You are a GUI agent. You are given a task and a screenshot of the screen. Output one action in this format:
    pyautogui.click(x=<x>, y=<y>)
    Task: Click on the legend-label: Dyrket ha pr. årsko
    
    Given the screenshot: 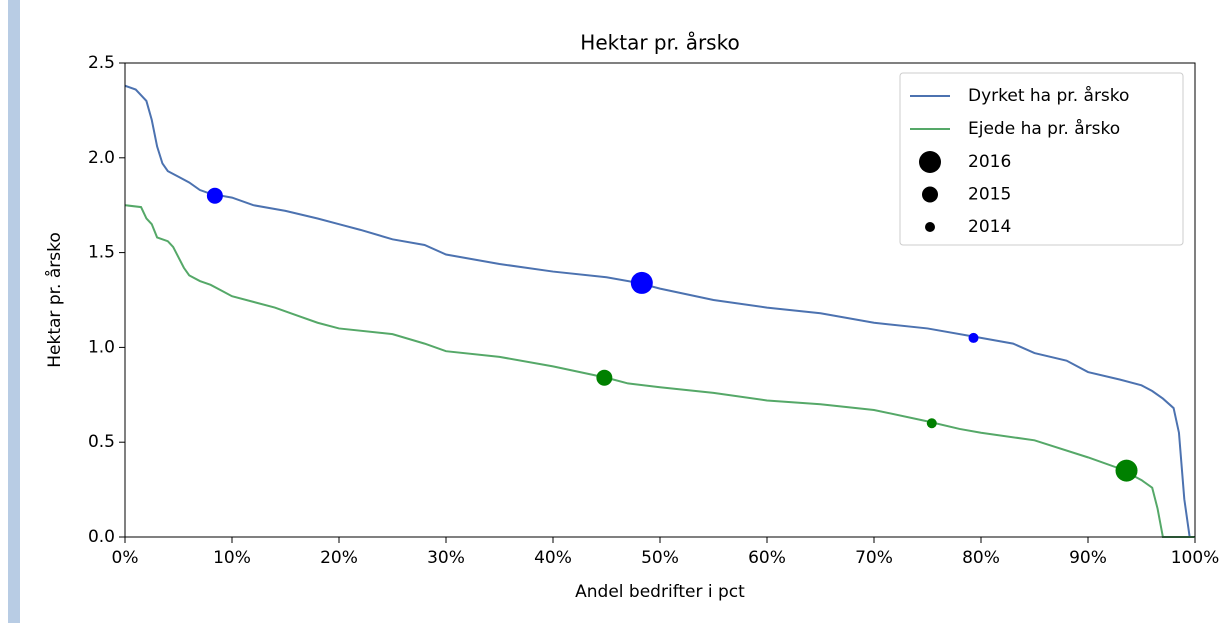 What is the action you would take?
    pyautogui.click(x=1048, y=95)
    